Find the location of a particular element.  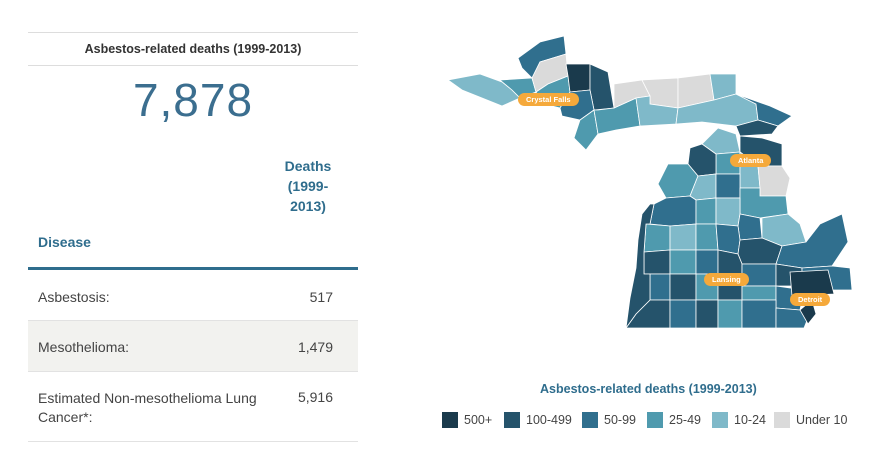

deaths-header-line1: Deaths is located at coordinates (308, 166).